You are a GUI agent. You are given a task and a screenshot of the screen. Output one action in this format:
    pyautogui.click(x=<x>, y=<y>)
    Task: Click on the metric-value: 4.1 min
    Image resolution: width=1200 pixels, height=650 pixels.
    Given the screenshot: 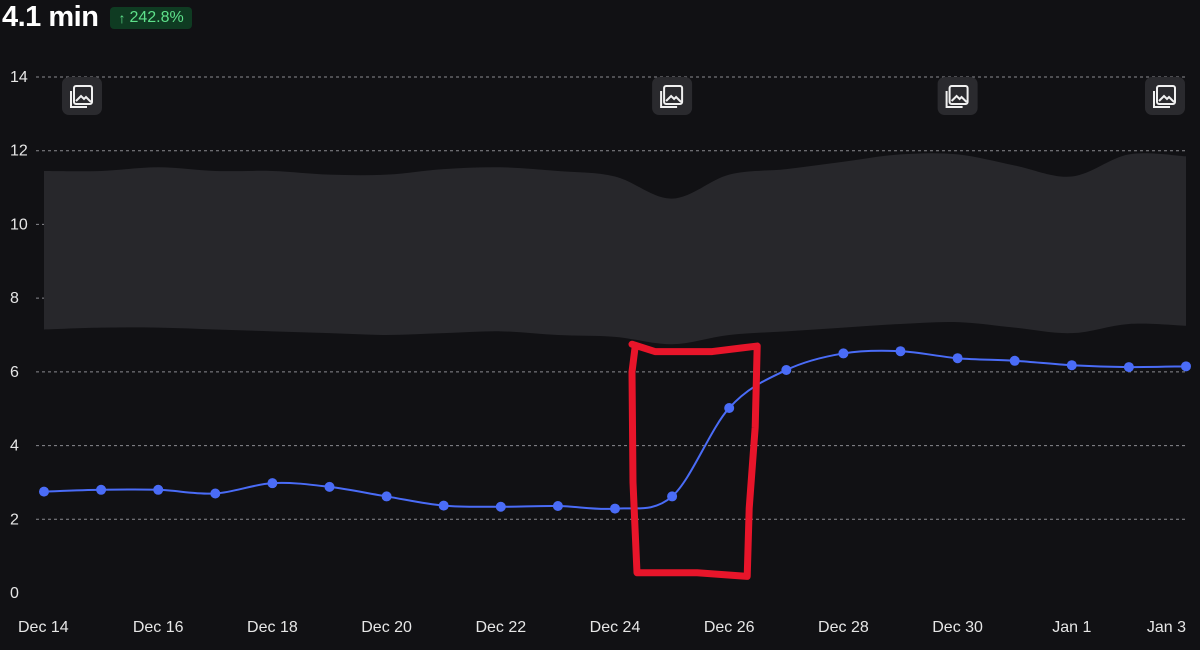 What is the action you would take?
    pyautogui.click(x=50, y=16)
    